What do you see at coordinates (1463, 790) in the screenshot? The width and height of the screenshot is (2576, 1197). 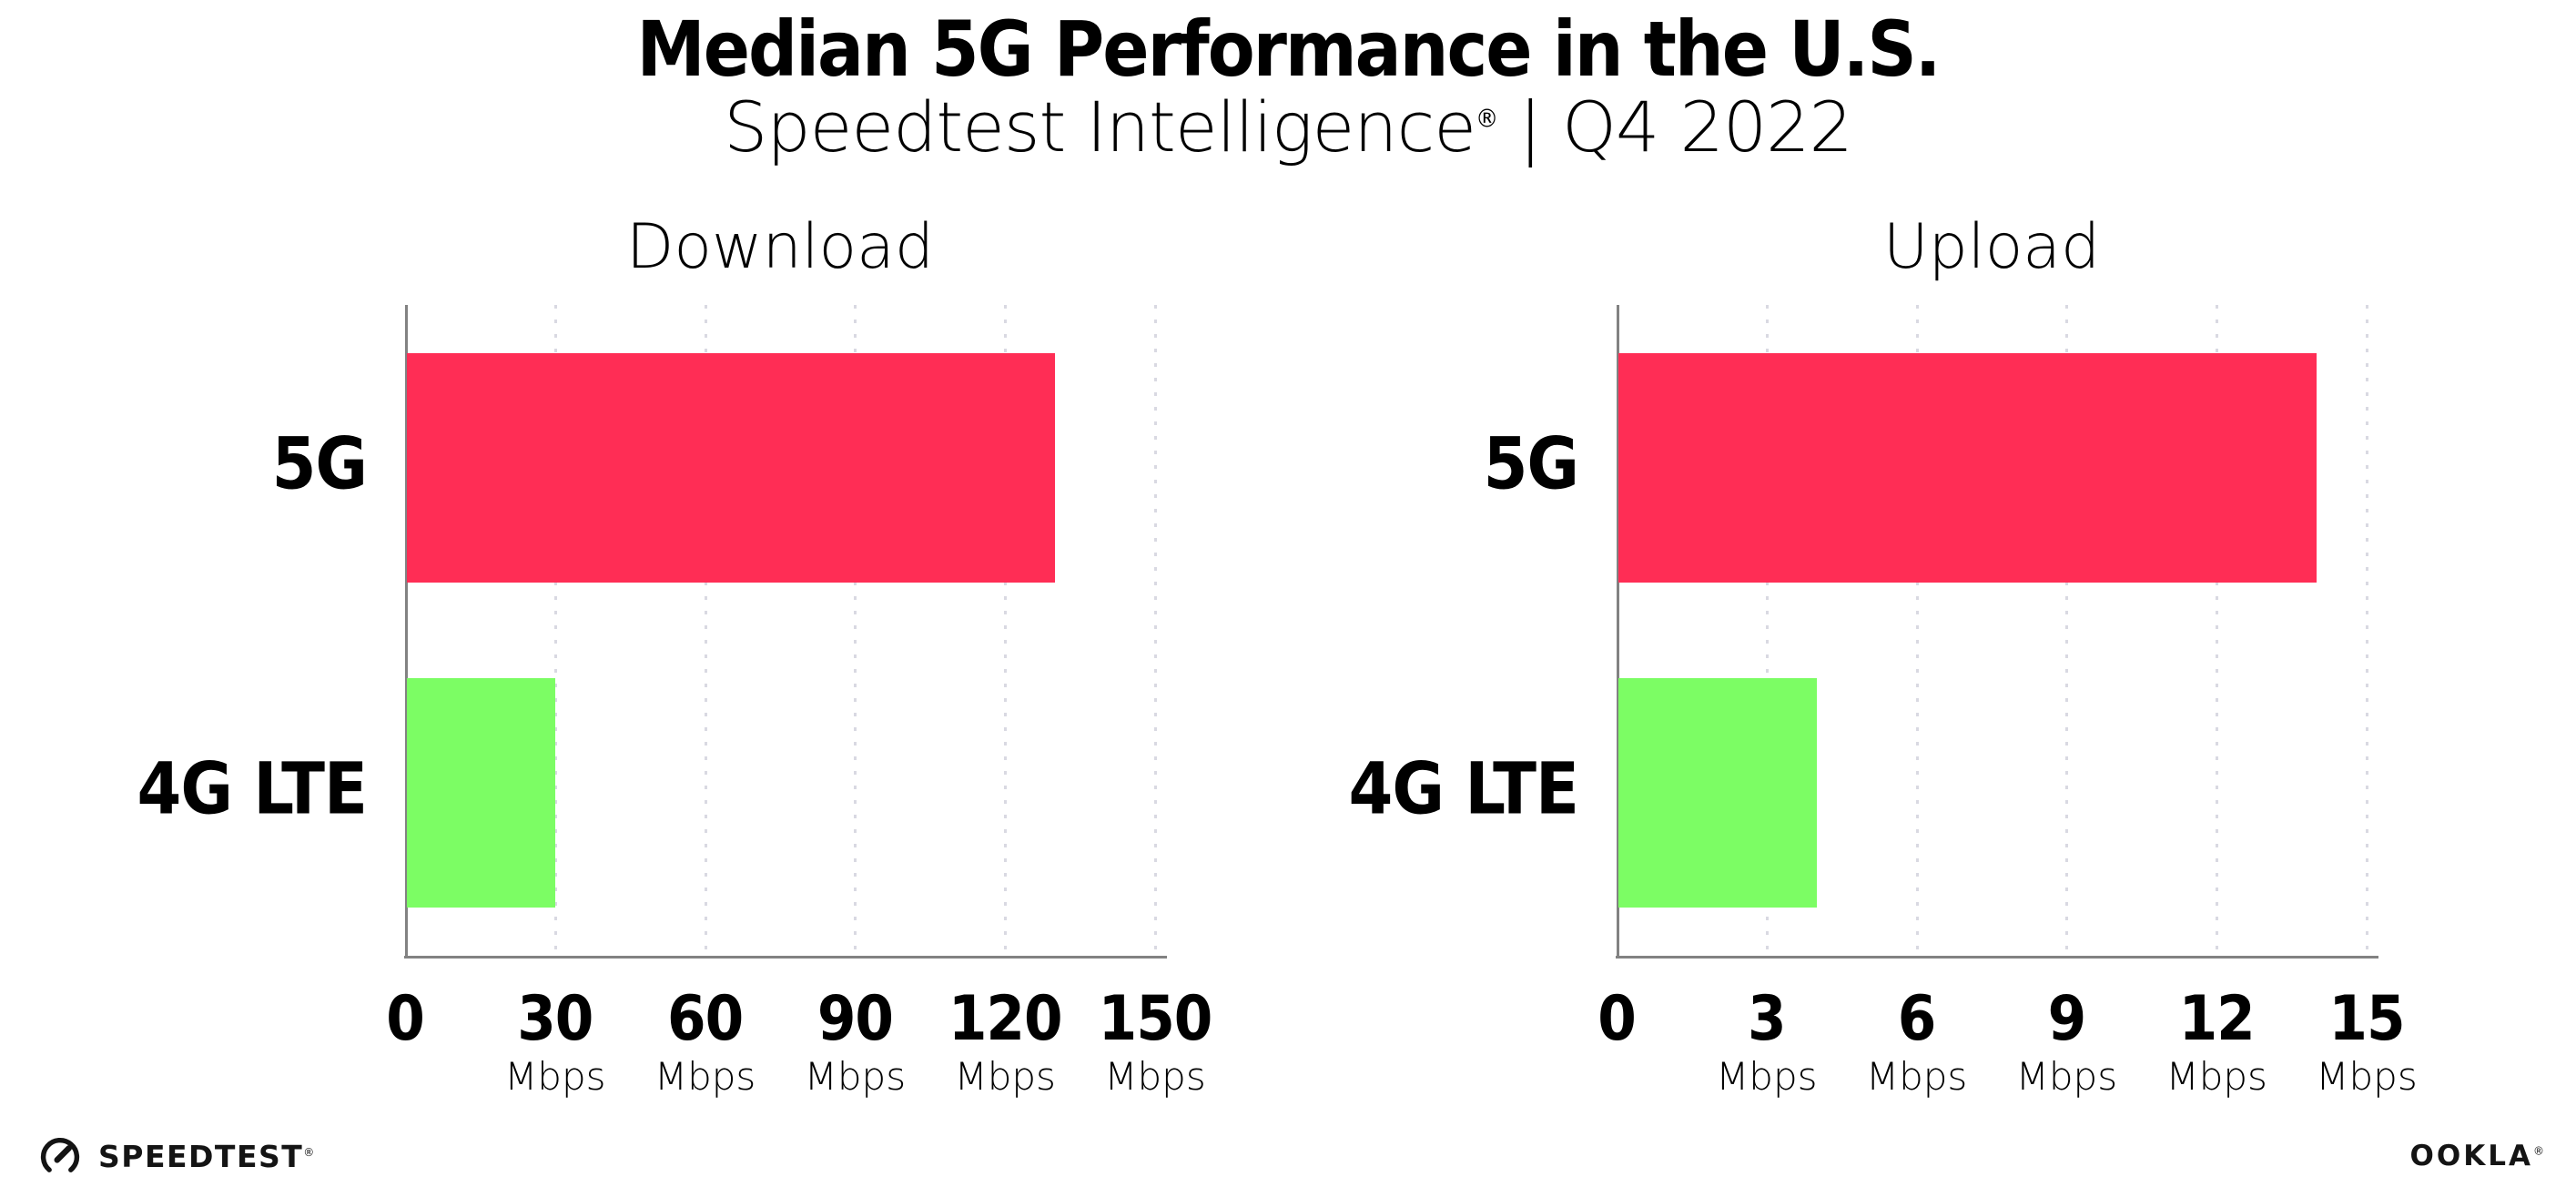 I see `category-label-4g-lte-upload: 4G LTE` at bounding box center [1463, 790].